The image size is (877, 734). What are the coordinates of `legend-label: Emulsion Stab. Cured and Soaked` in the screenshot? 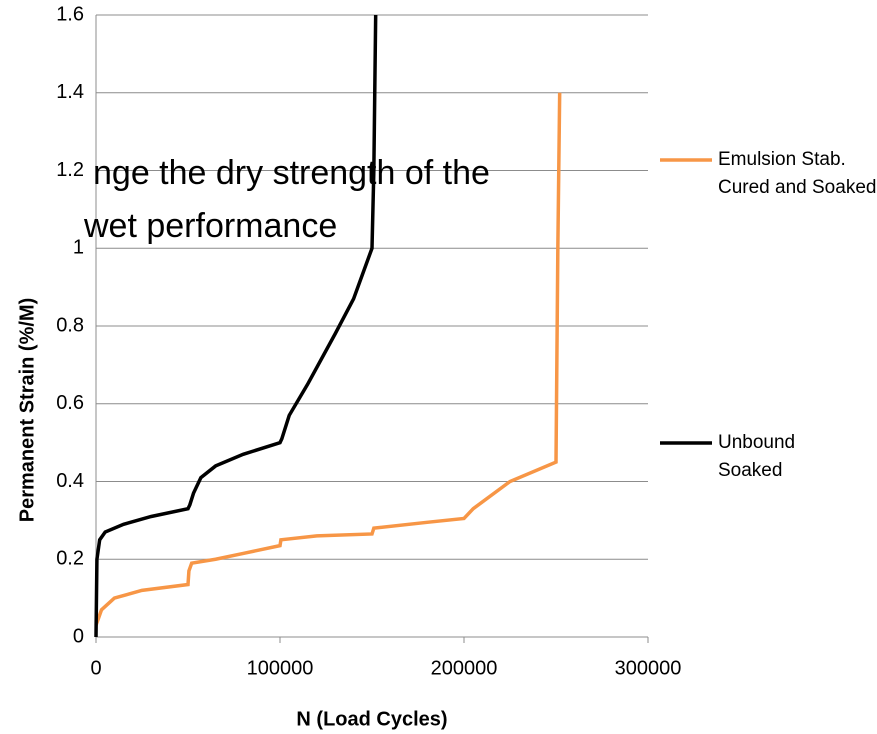 It's located at (797, 173).